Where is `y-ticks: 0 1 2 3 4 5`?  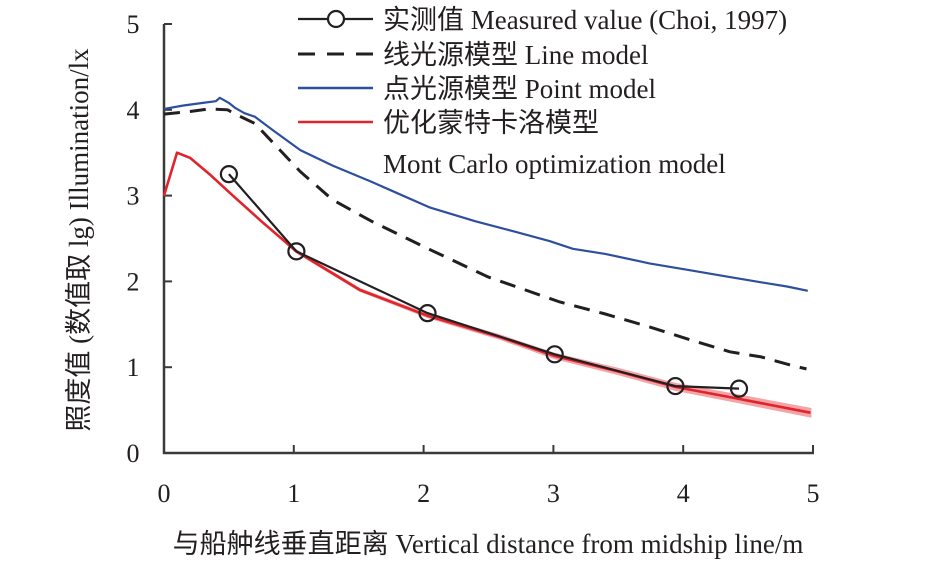
y-ticks: 0 1 2 3 4 5 is located at coordinates (149, 239).